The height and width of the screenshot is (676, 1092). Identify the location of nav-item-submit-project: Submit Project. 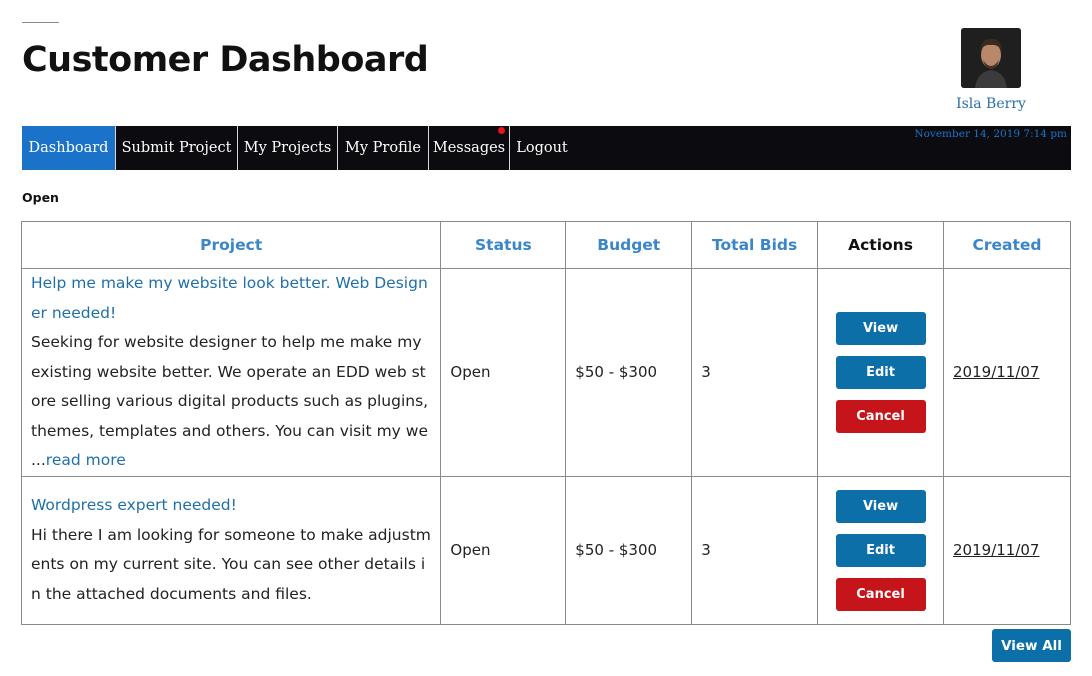
(177, 148).